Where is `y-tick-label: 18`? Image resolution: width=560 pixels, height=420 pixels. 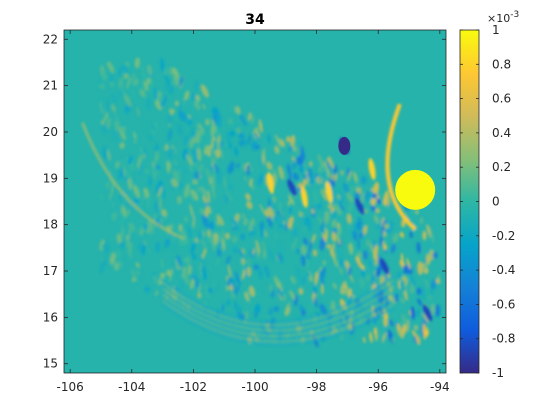
y-tick-label: 18 is located at coordinates (50, 225).